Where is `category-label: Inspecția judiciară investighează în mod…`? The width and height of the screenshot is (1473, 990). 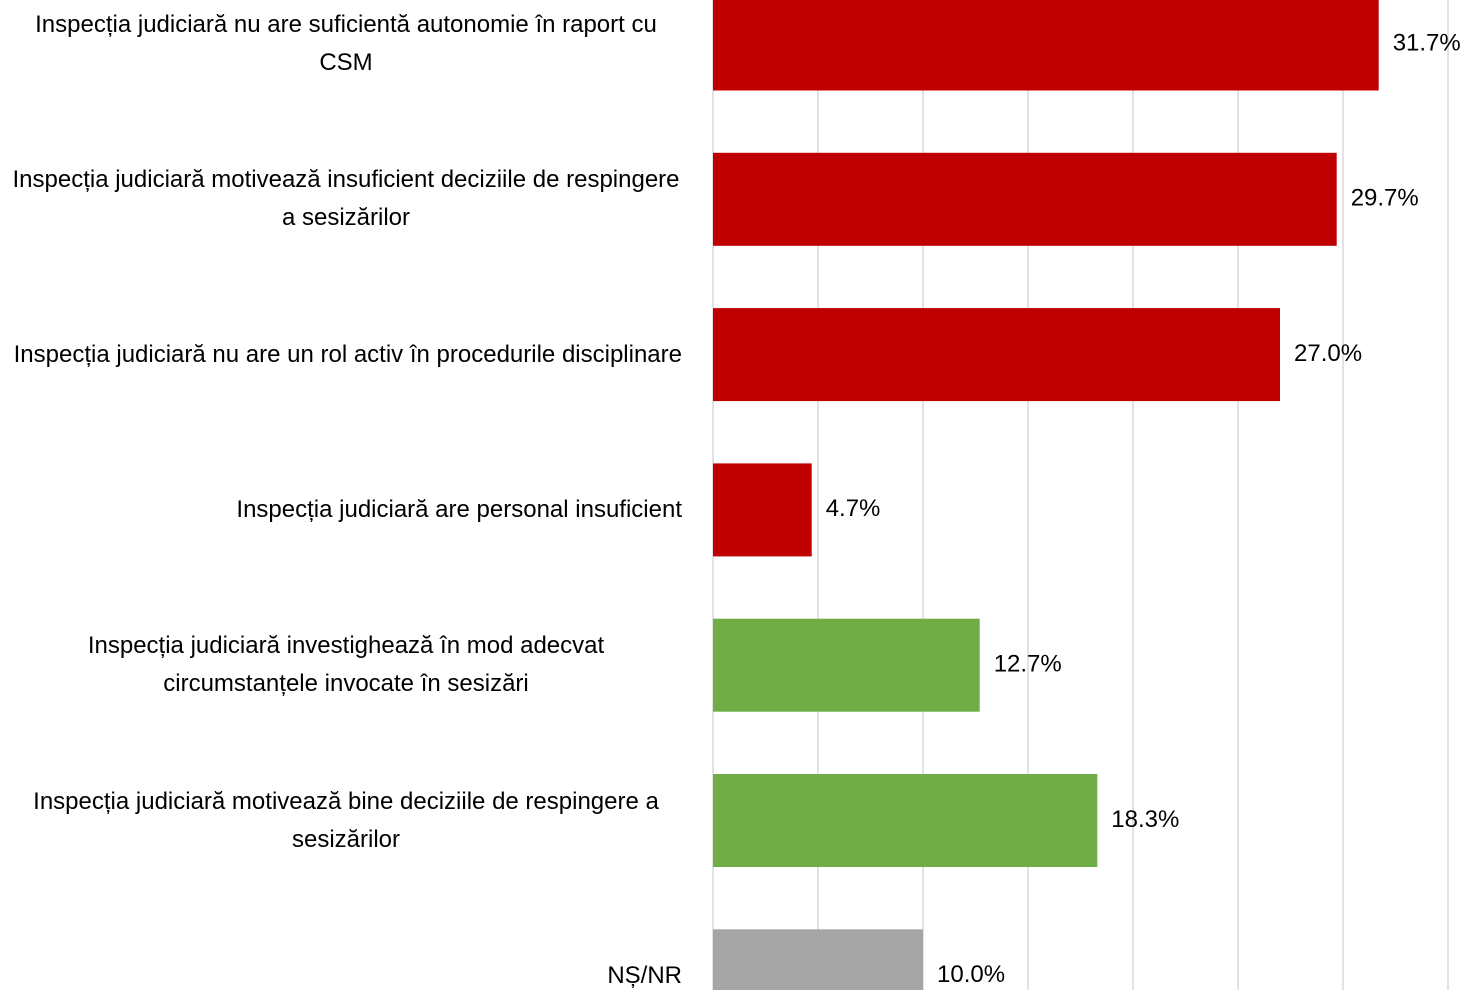 category-label: Inspecția judiciară investighează în mod… is located at coordinates (346, 665).